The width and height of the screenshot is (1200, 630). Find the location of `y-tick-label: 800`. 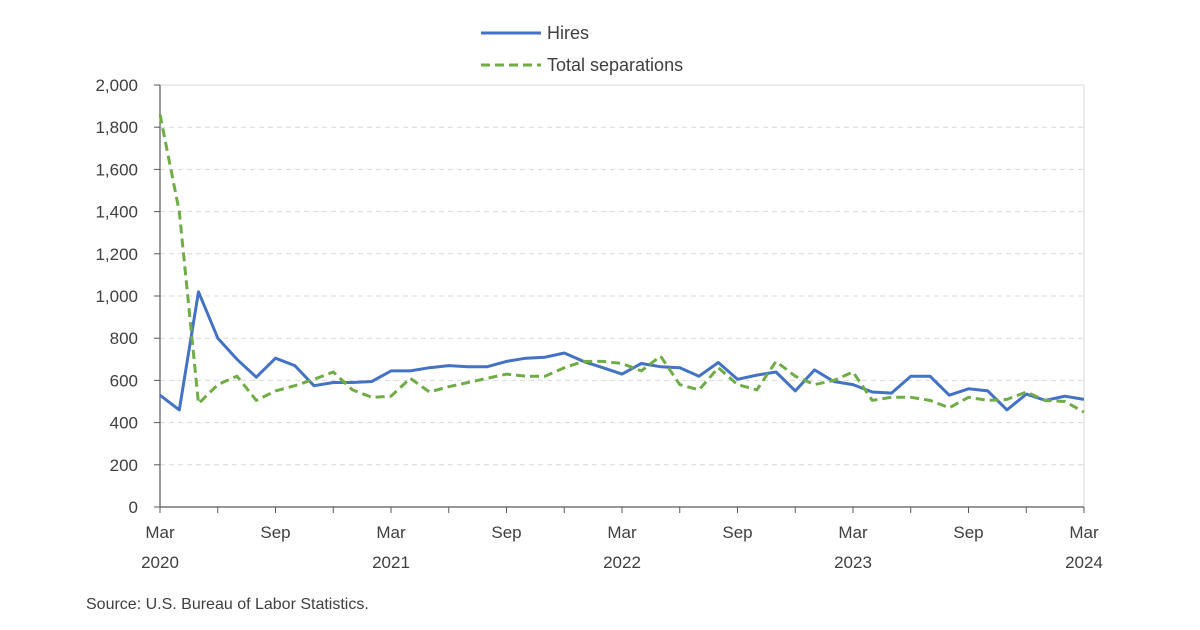

y-tick-label: 800 is located at coordinates (124, 338).